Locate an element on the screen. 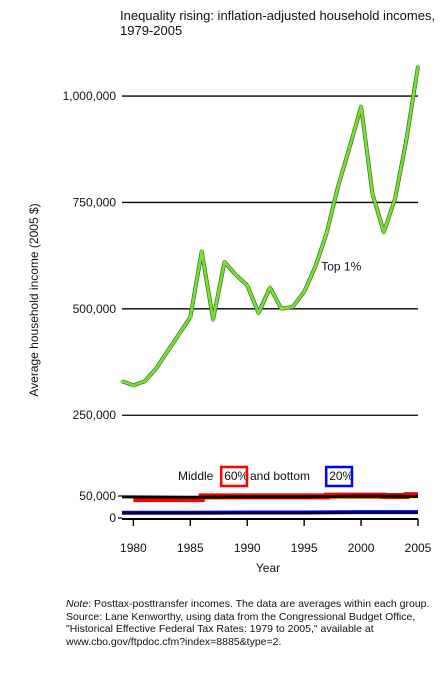  y-tick-label: 500,000 is located at coordinates (95, 309).